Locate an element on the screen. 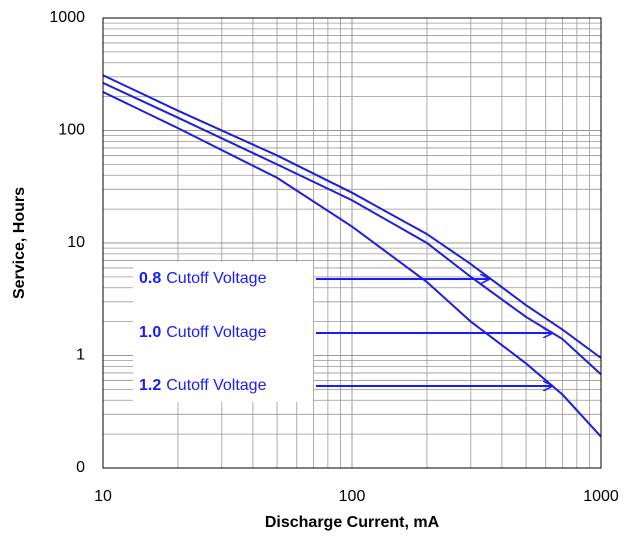 This screenshot has width=634, height=551. series-label: 1.2 Cutoff Voltage is located at coordinates (203, 385).